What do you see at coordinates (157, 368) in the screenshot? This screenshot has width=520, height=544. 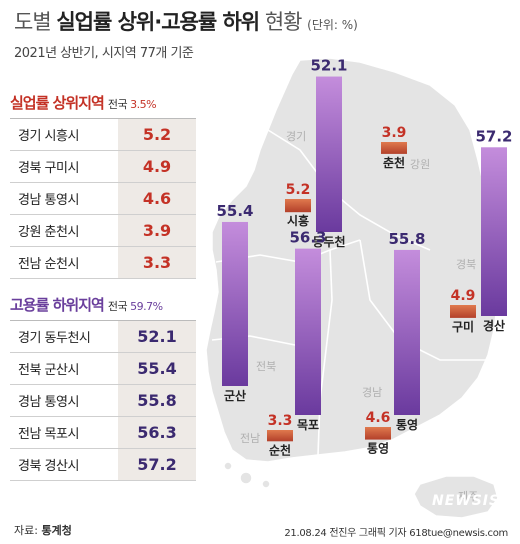 I see `region-value: 55.4` at bounding box center [157, 368].